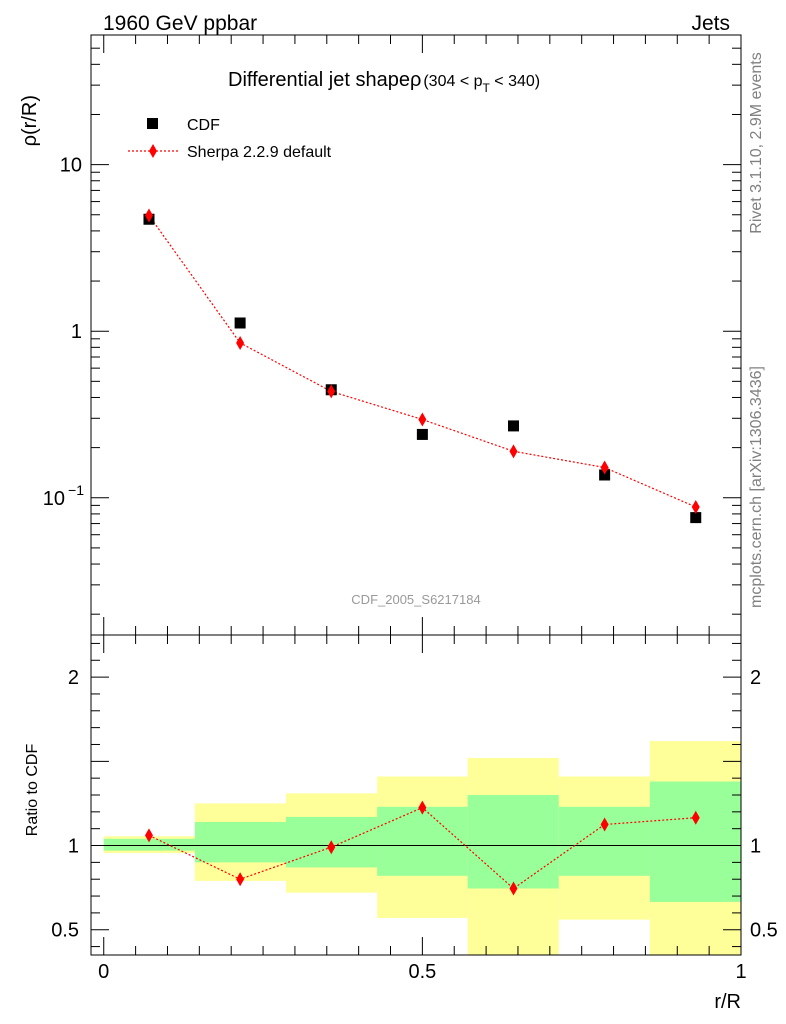  What do you see at coordinates (452, 81) in the screenshot?
I see `plot-title-range-prefix: (304 < p` at bounding box center [452, 81].